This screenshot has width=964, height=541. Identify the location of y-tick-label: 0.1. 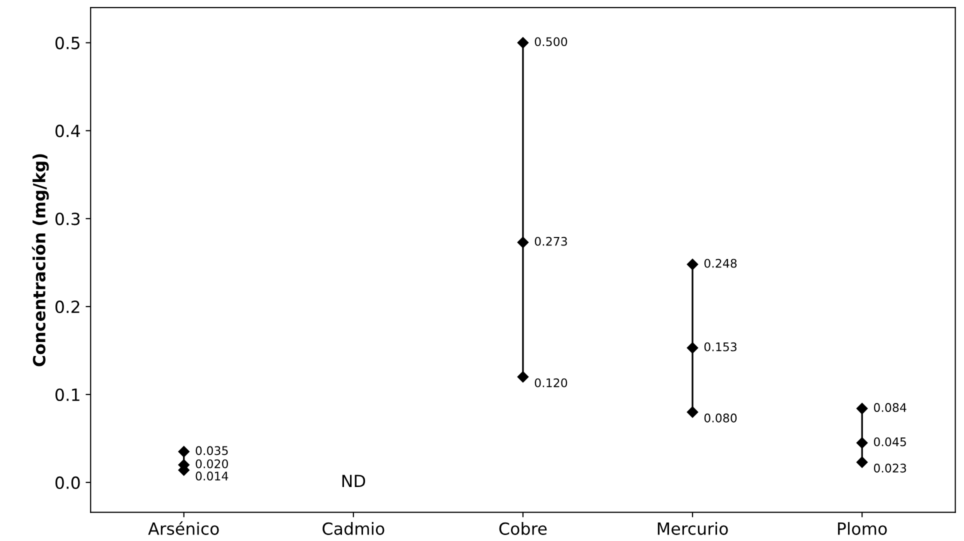
(67, 395).